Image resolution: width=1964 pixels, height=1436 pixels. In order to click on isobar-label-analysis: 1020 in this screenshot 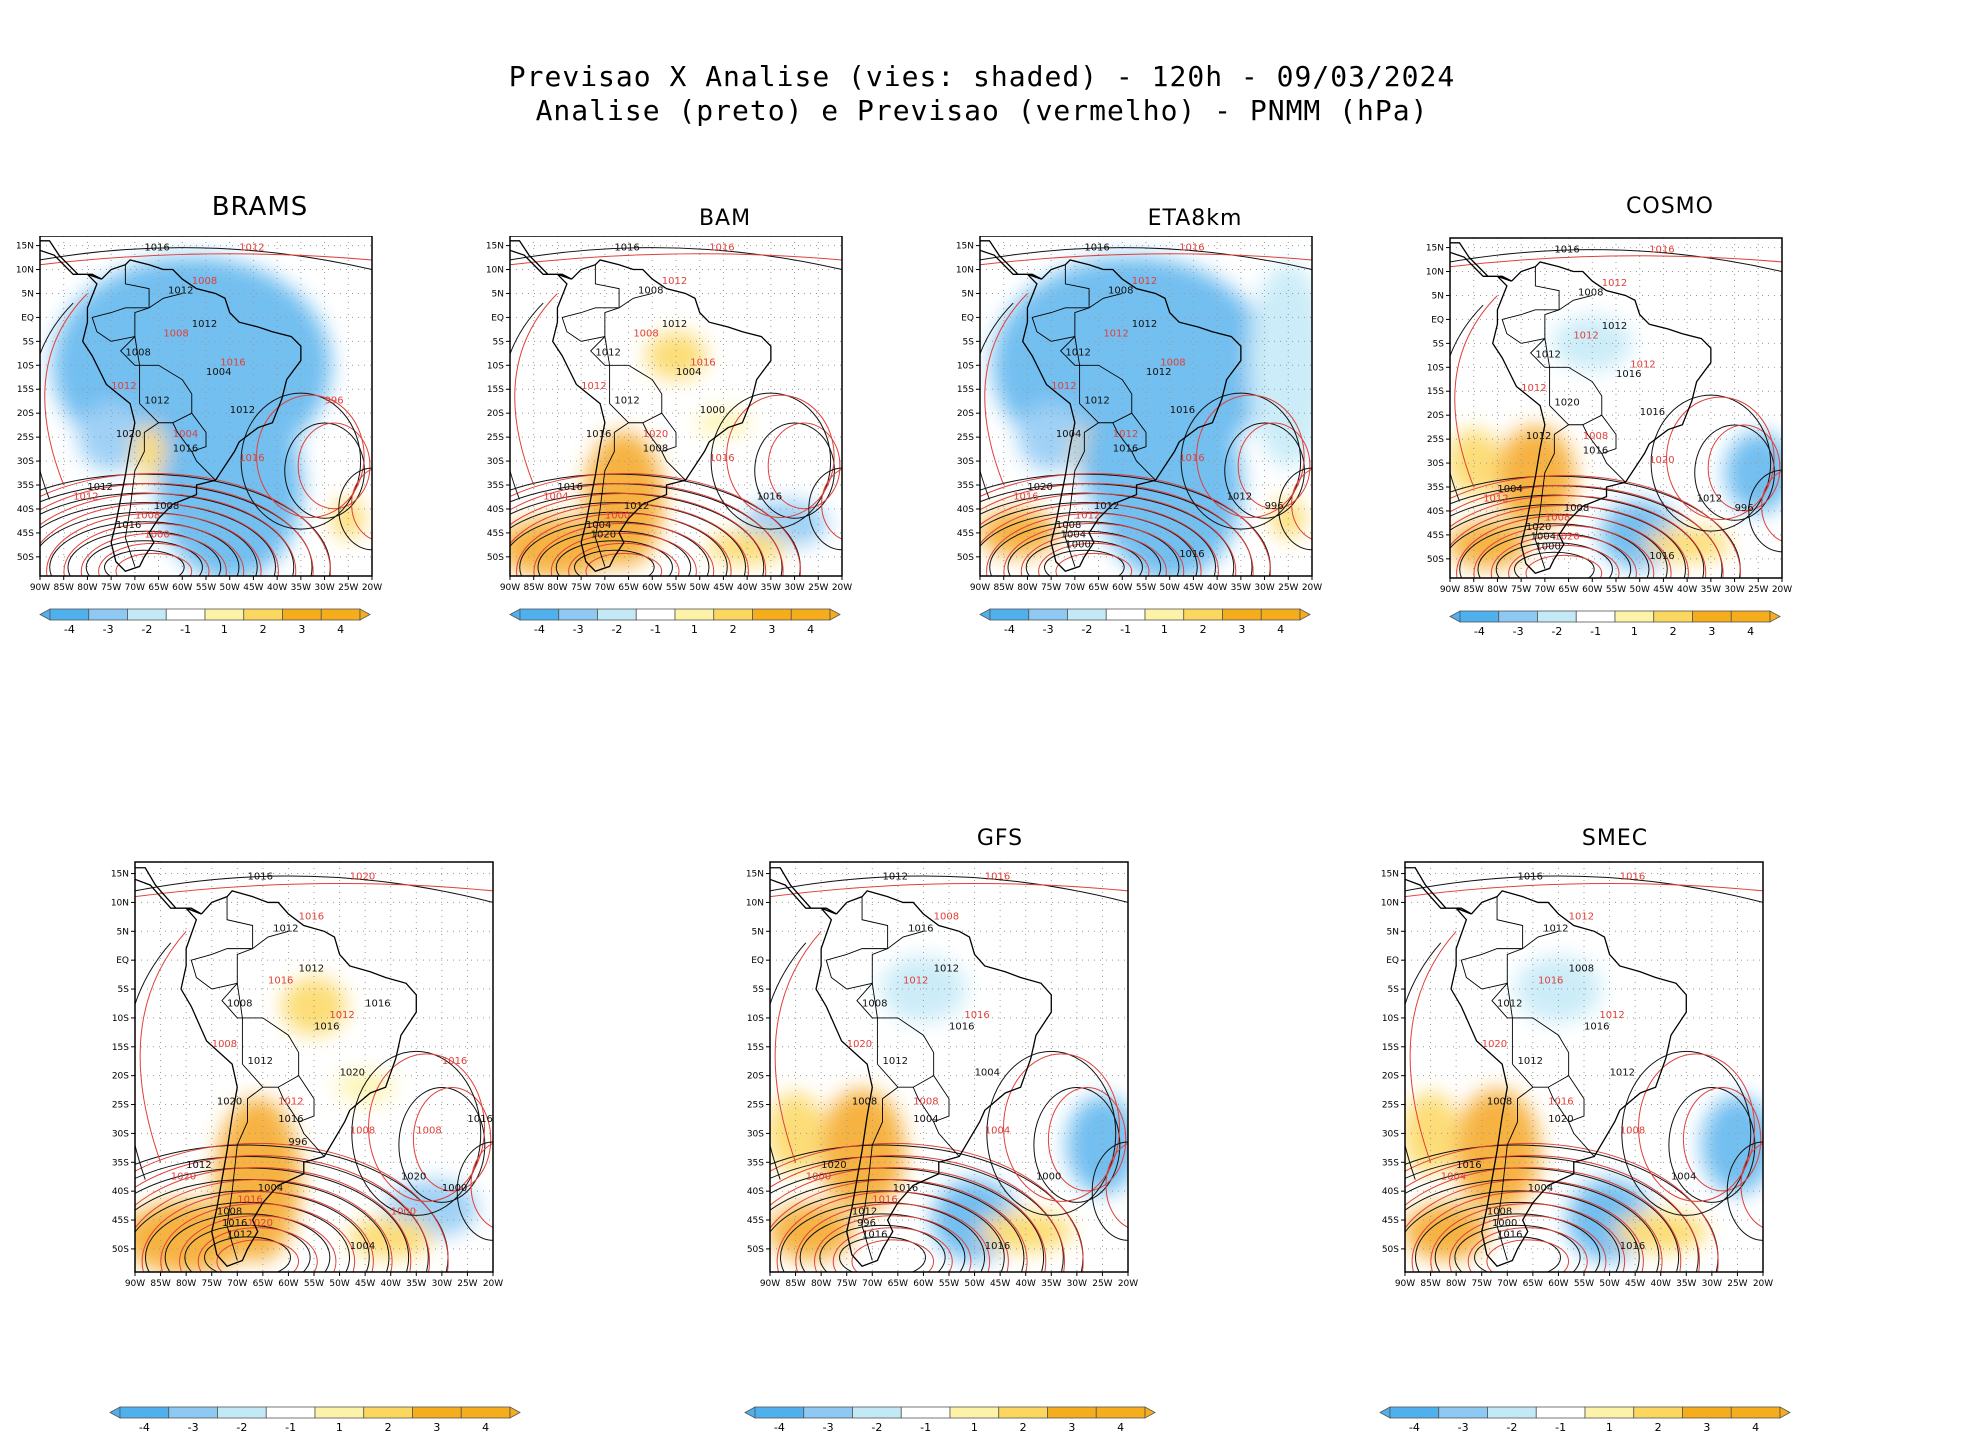, I will do `click(229, 1102)`.